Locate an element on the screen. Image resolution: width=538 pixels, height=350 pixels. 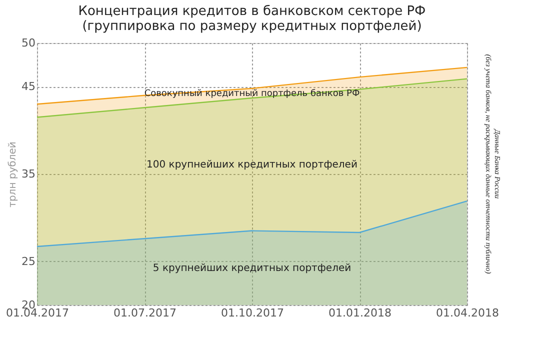
x-tick-label: 01.10.2017 is located at coordinates (252, 313).